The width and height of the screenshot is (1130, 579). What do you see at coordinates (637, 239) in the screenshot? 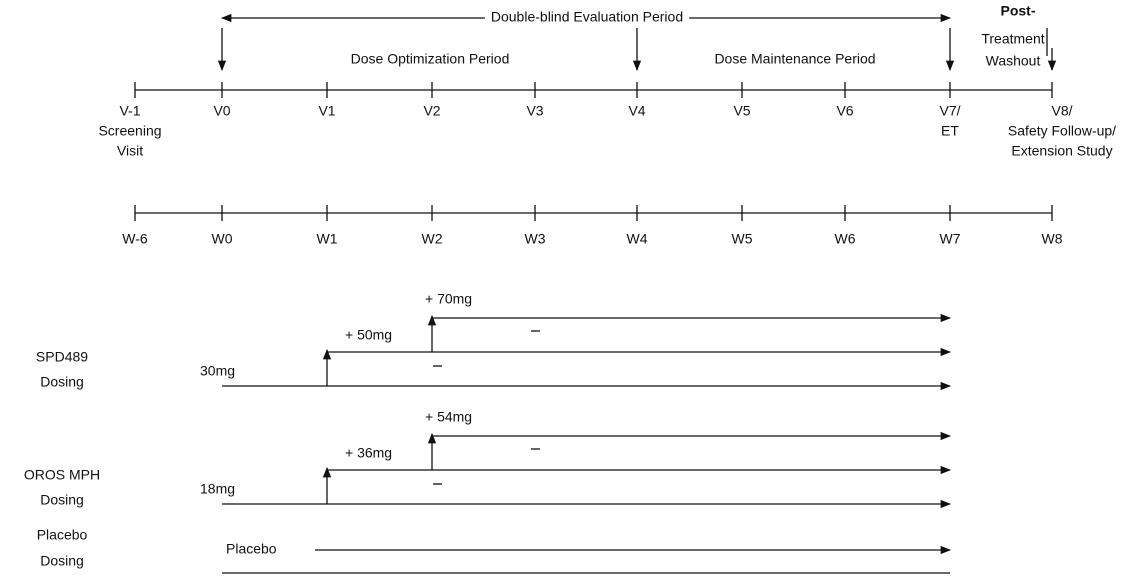
I see `week-label: W4` at bounding box center [637, 239].